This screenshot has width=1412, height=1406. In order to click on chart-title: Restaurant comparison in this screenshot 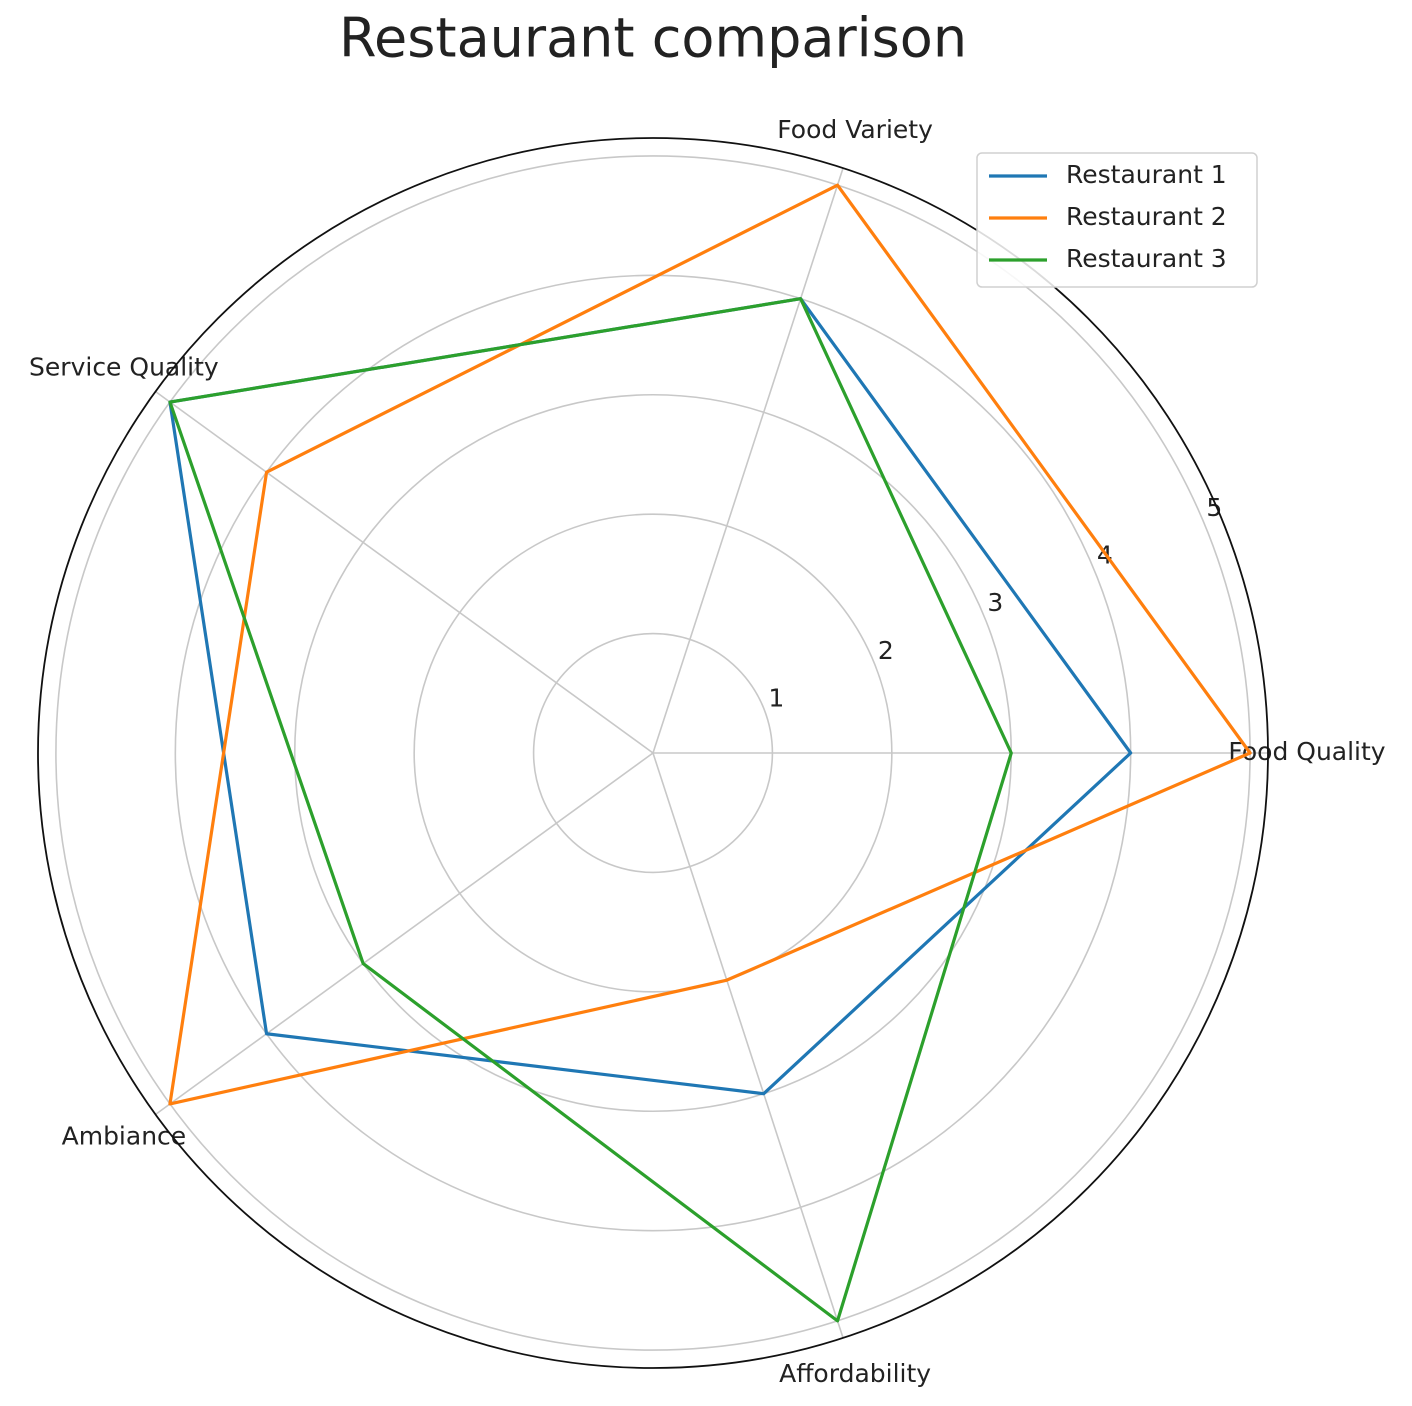, I will do `click(653, 38)`.